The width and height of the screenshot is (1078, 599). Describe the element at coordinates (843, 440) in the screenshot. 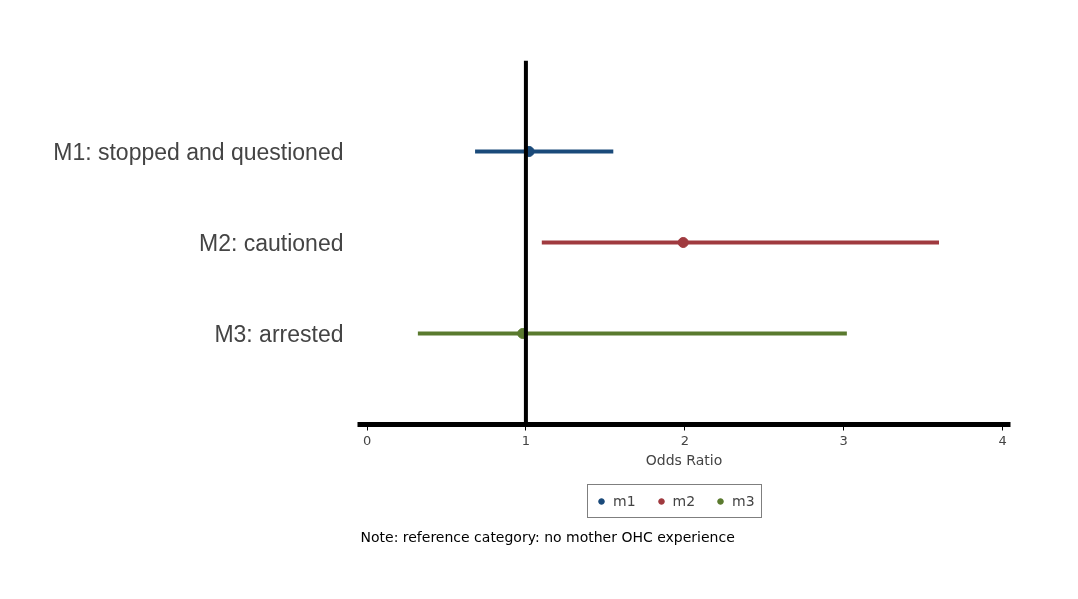

I see `x-tick-label: 3` at that location.